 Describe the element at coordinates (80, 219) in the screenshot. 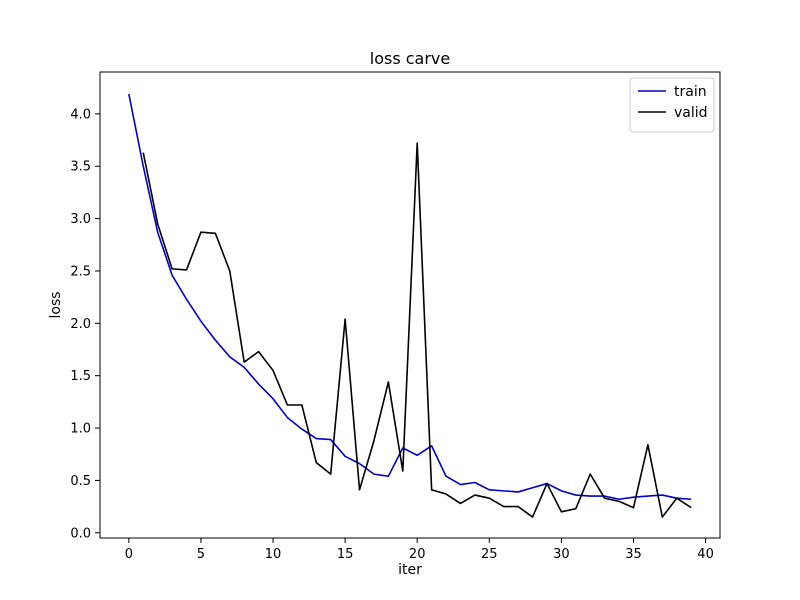

I see `y-tick-label: 3.0` at that location.